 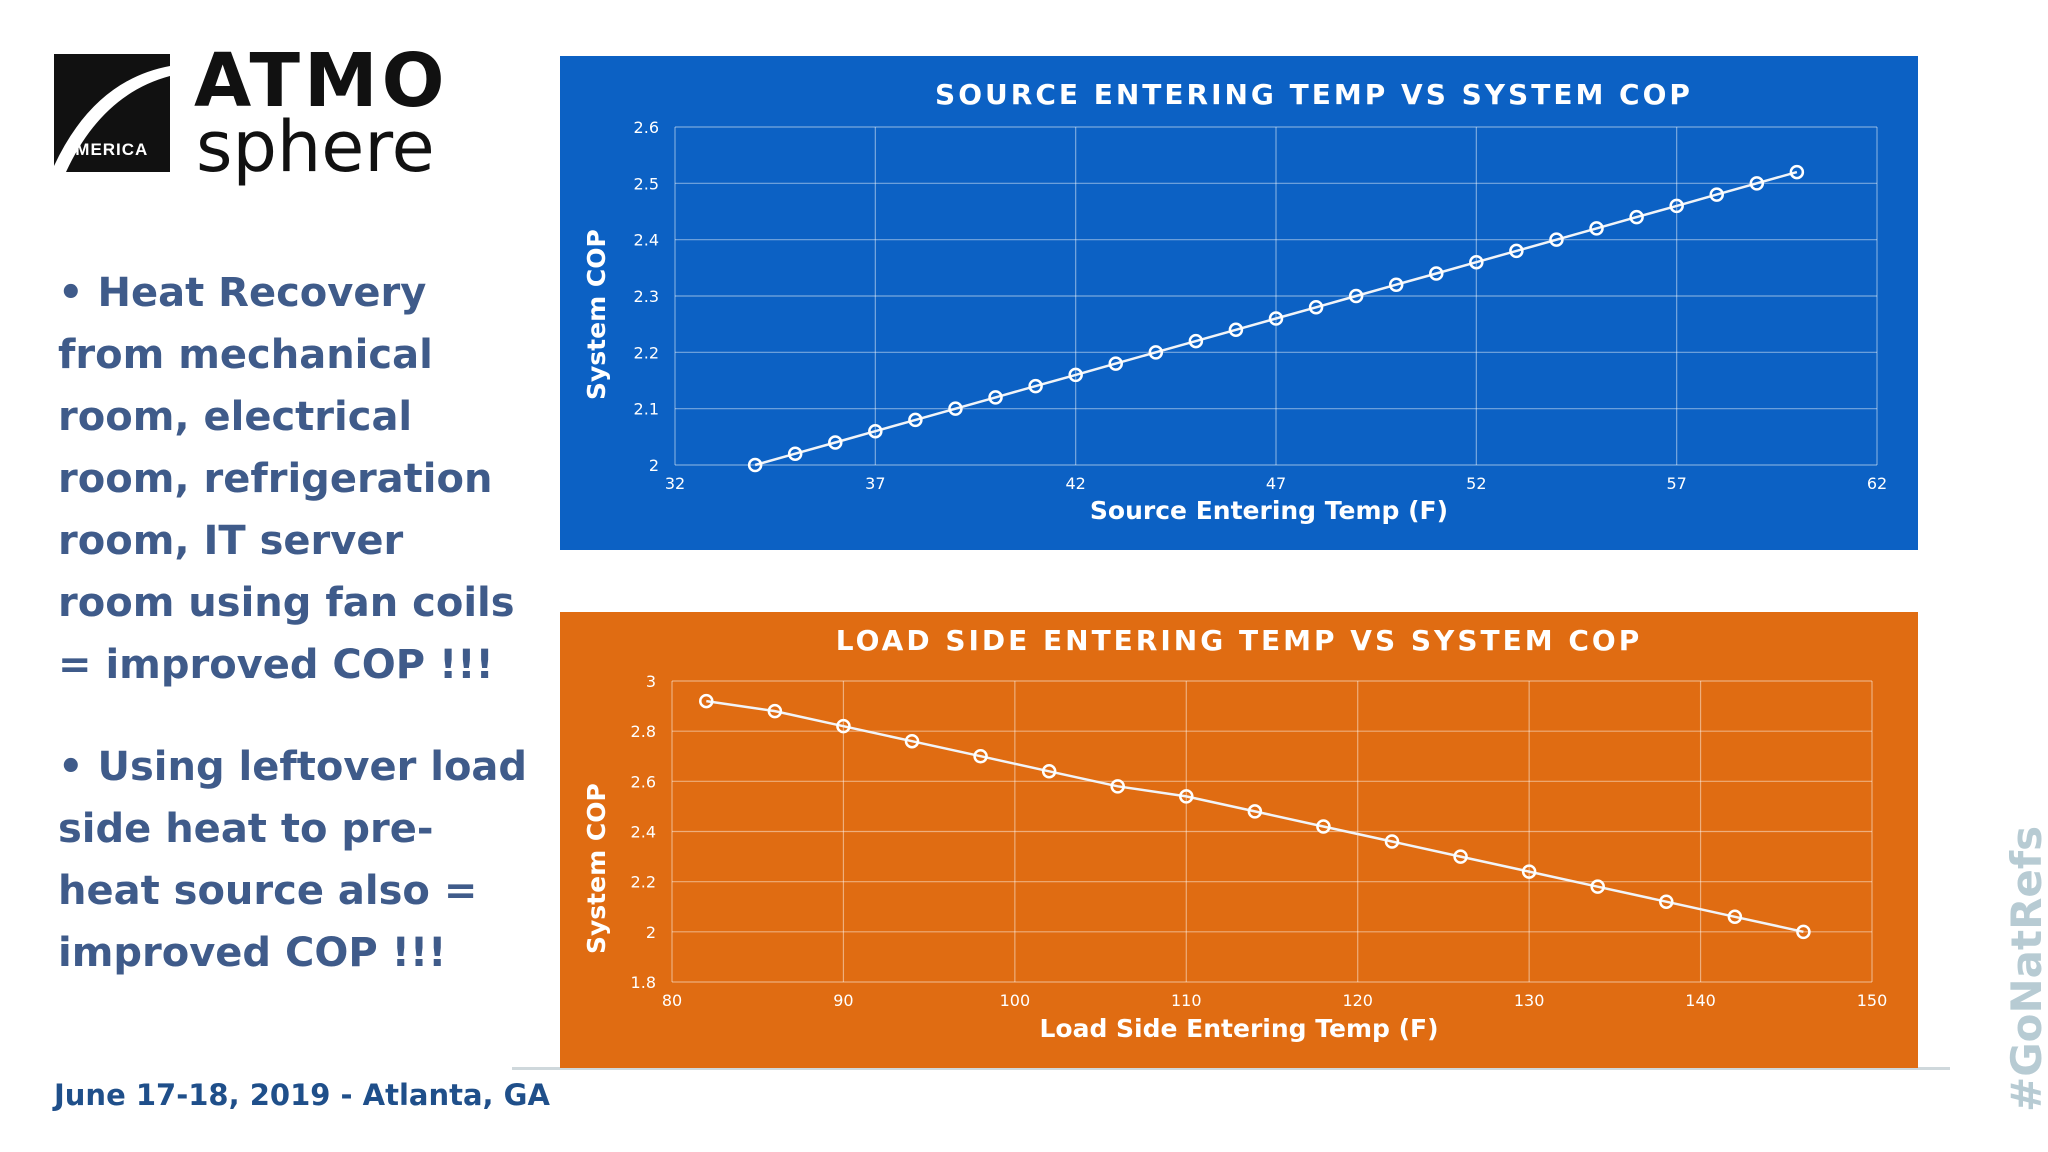 What do you see at coordinates (105, 149) in the screenshot?
I see `logo-badge: AMERICA` at bounding box center [105, 149].